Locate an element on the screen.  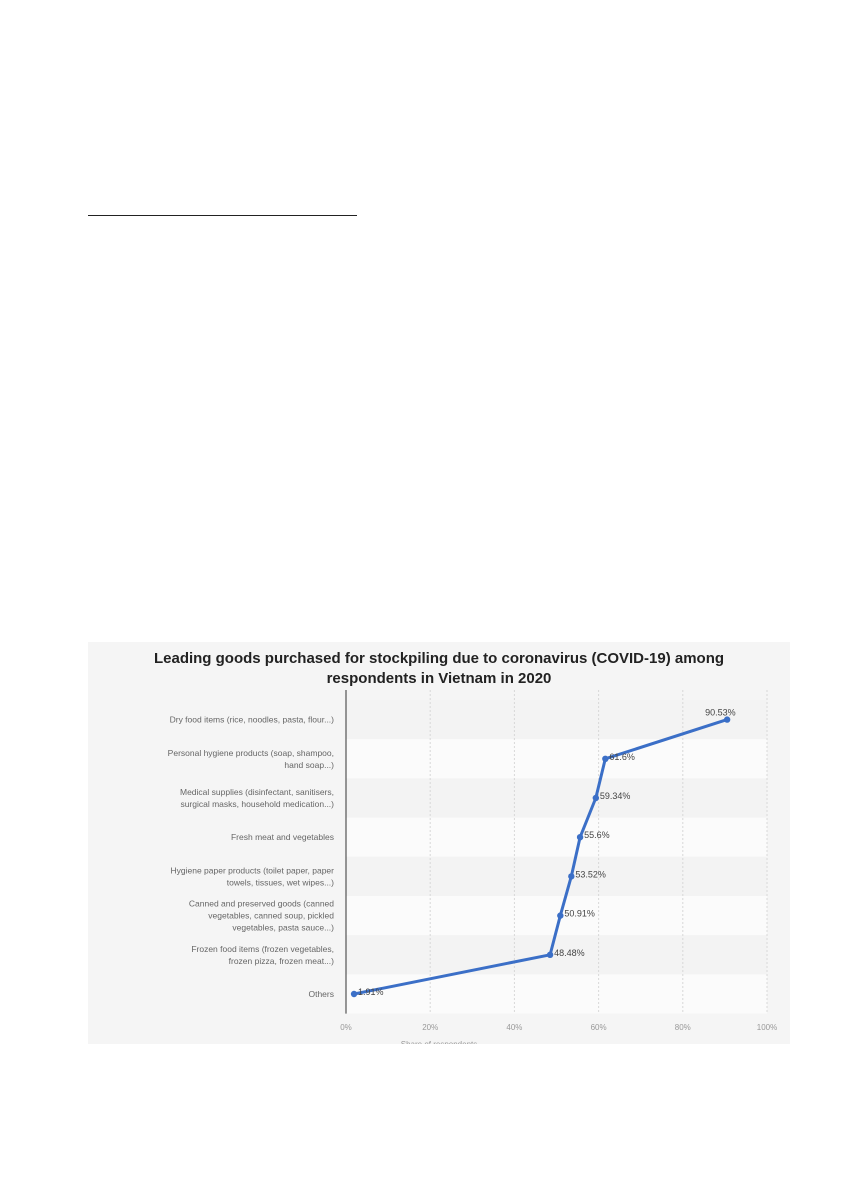
category-label: Others is located at coordinates (321, 994).